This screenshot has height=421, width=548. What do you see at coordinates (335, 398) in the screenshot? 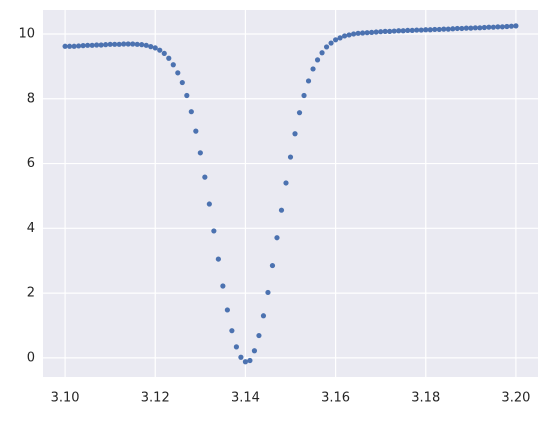
I see `x-tick-label: 3.16` at bounding box center [335, 398].